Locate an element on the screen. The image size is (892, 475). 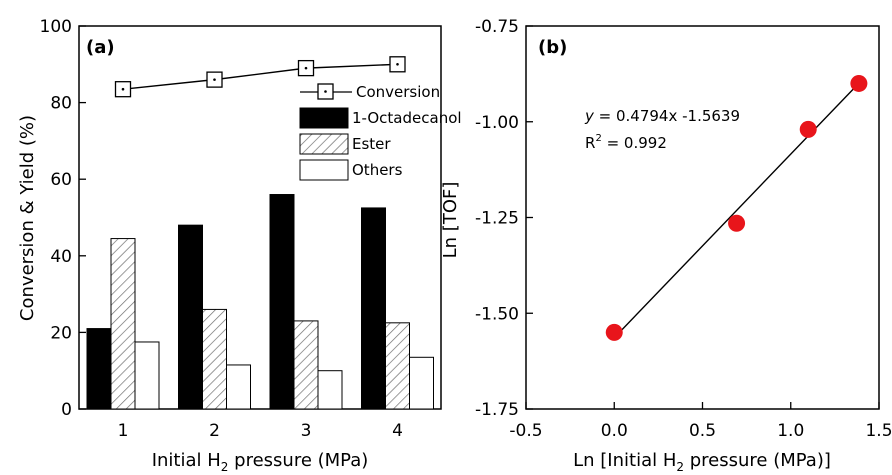
legend-item-ester: Ester is located at coordinates (345, 144).